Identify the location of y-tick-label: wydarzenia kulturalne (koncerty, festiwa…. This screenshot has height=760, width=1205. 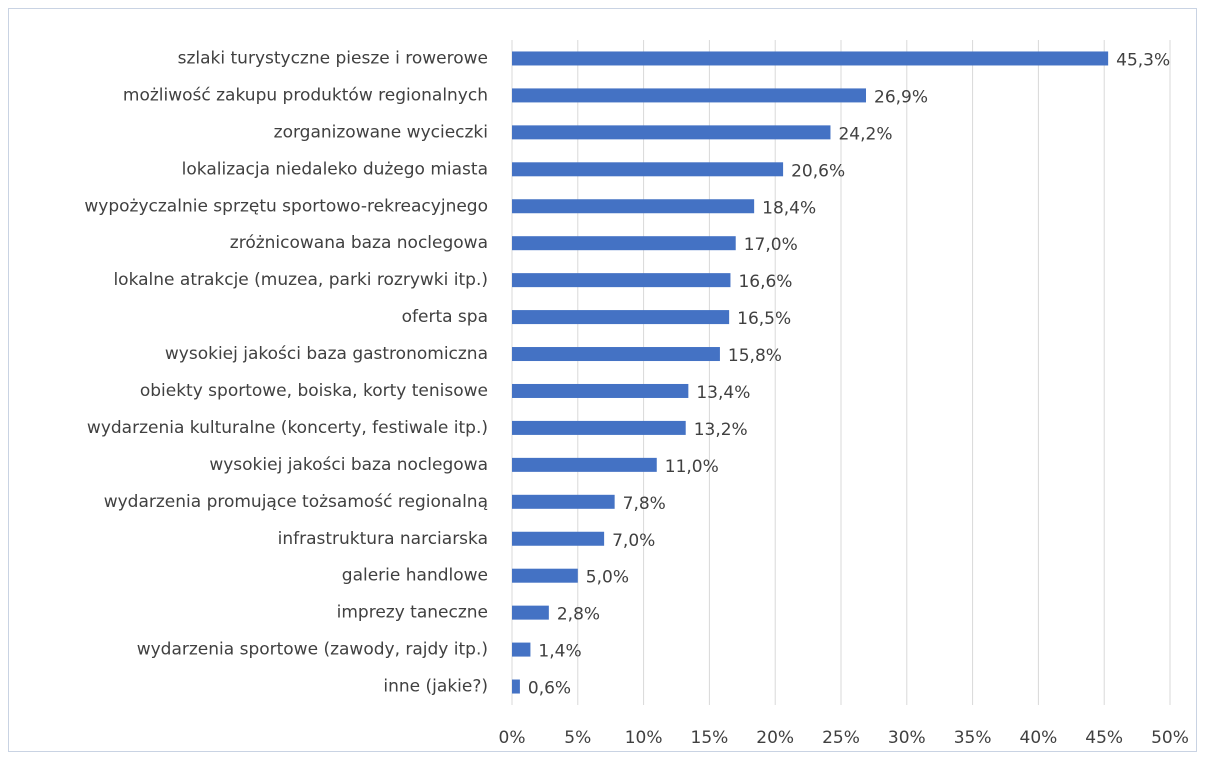
(287, 428).